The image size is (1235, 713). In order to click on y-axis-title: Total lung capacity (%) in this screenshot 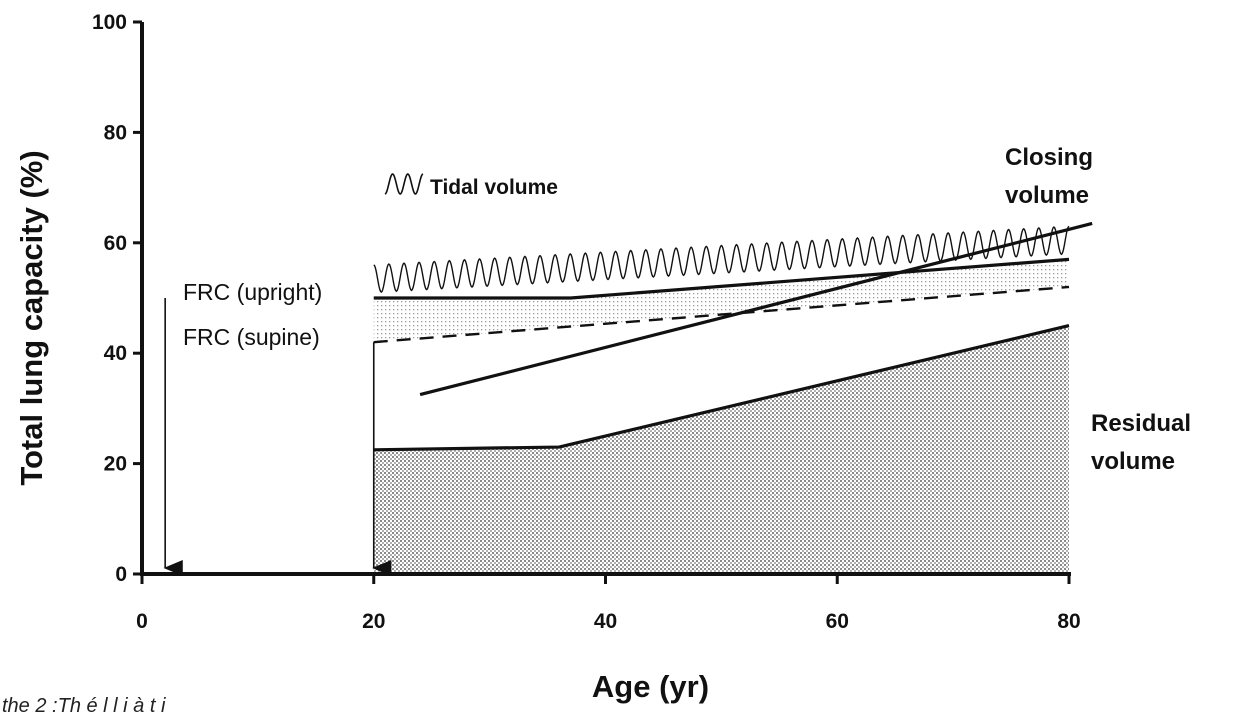, I will do `click(31, 317)`.